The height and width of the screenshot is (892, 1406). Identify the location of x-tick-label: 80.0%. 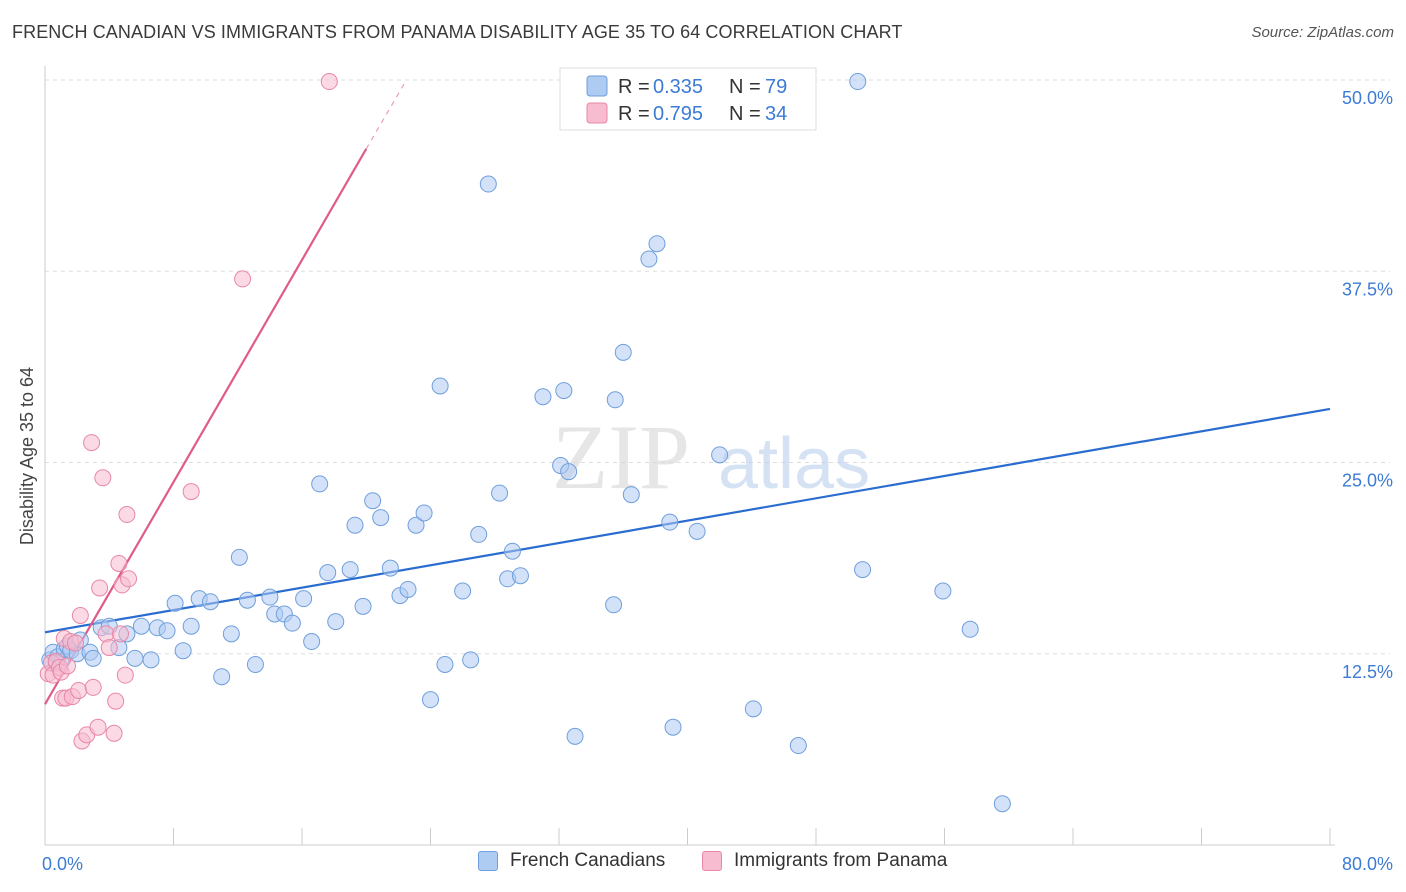
(1367, 864).